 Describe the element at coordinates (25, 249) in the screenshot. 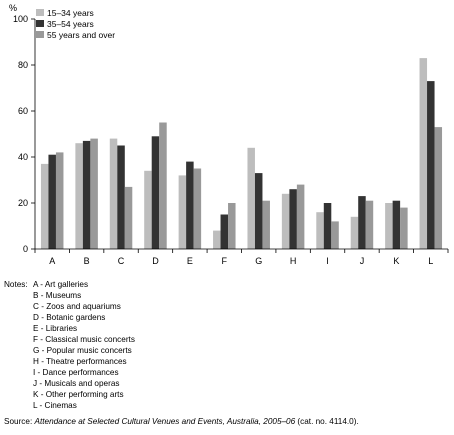

I see `y-tick-label: 0` at that location.